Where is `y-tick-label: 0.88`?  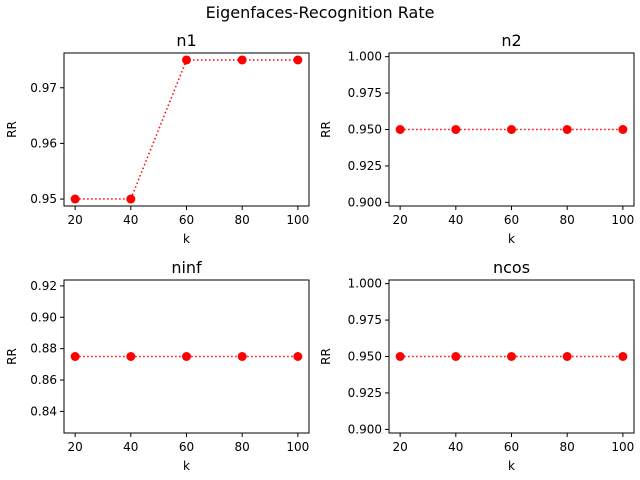 y-tick-label: 0.88 is located at coordinates (43, 349).